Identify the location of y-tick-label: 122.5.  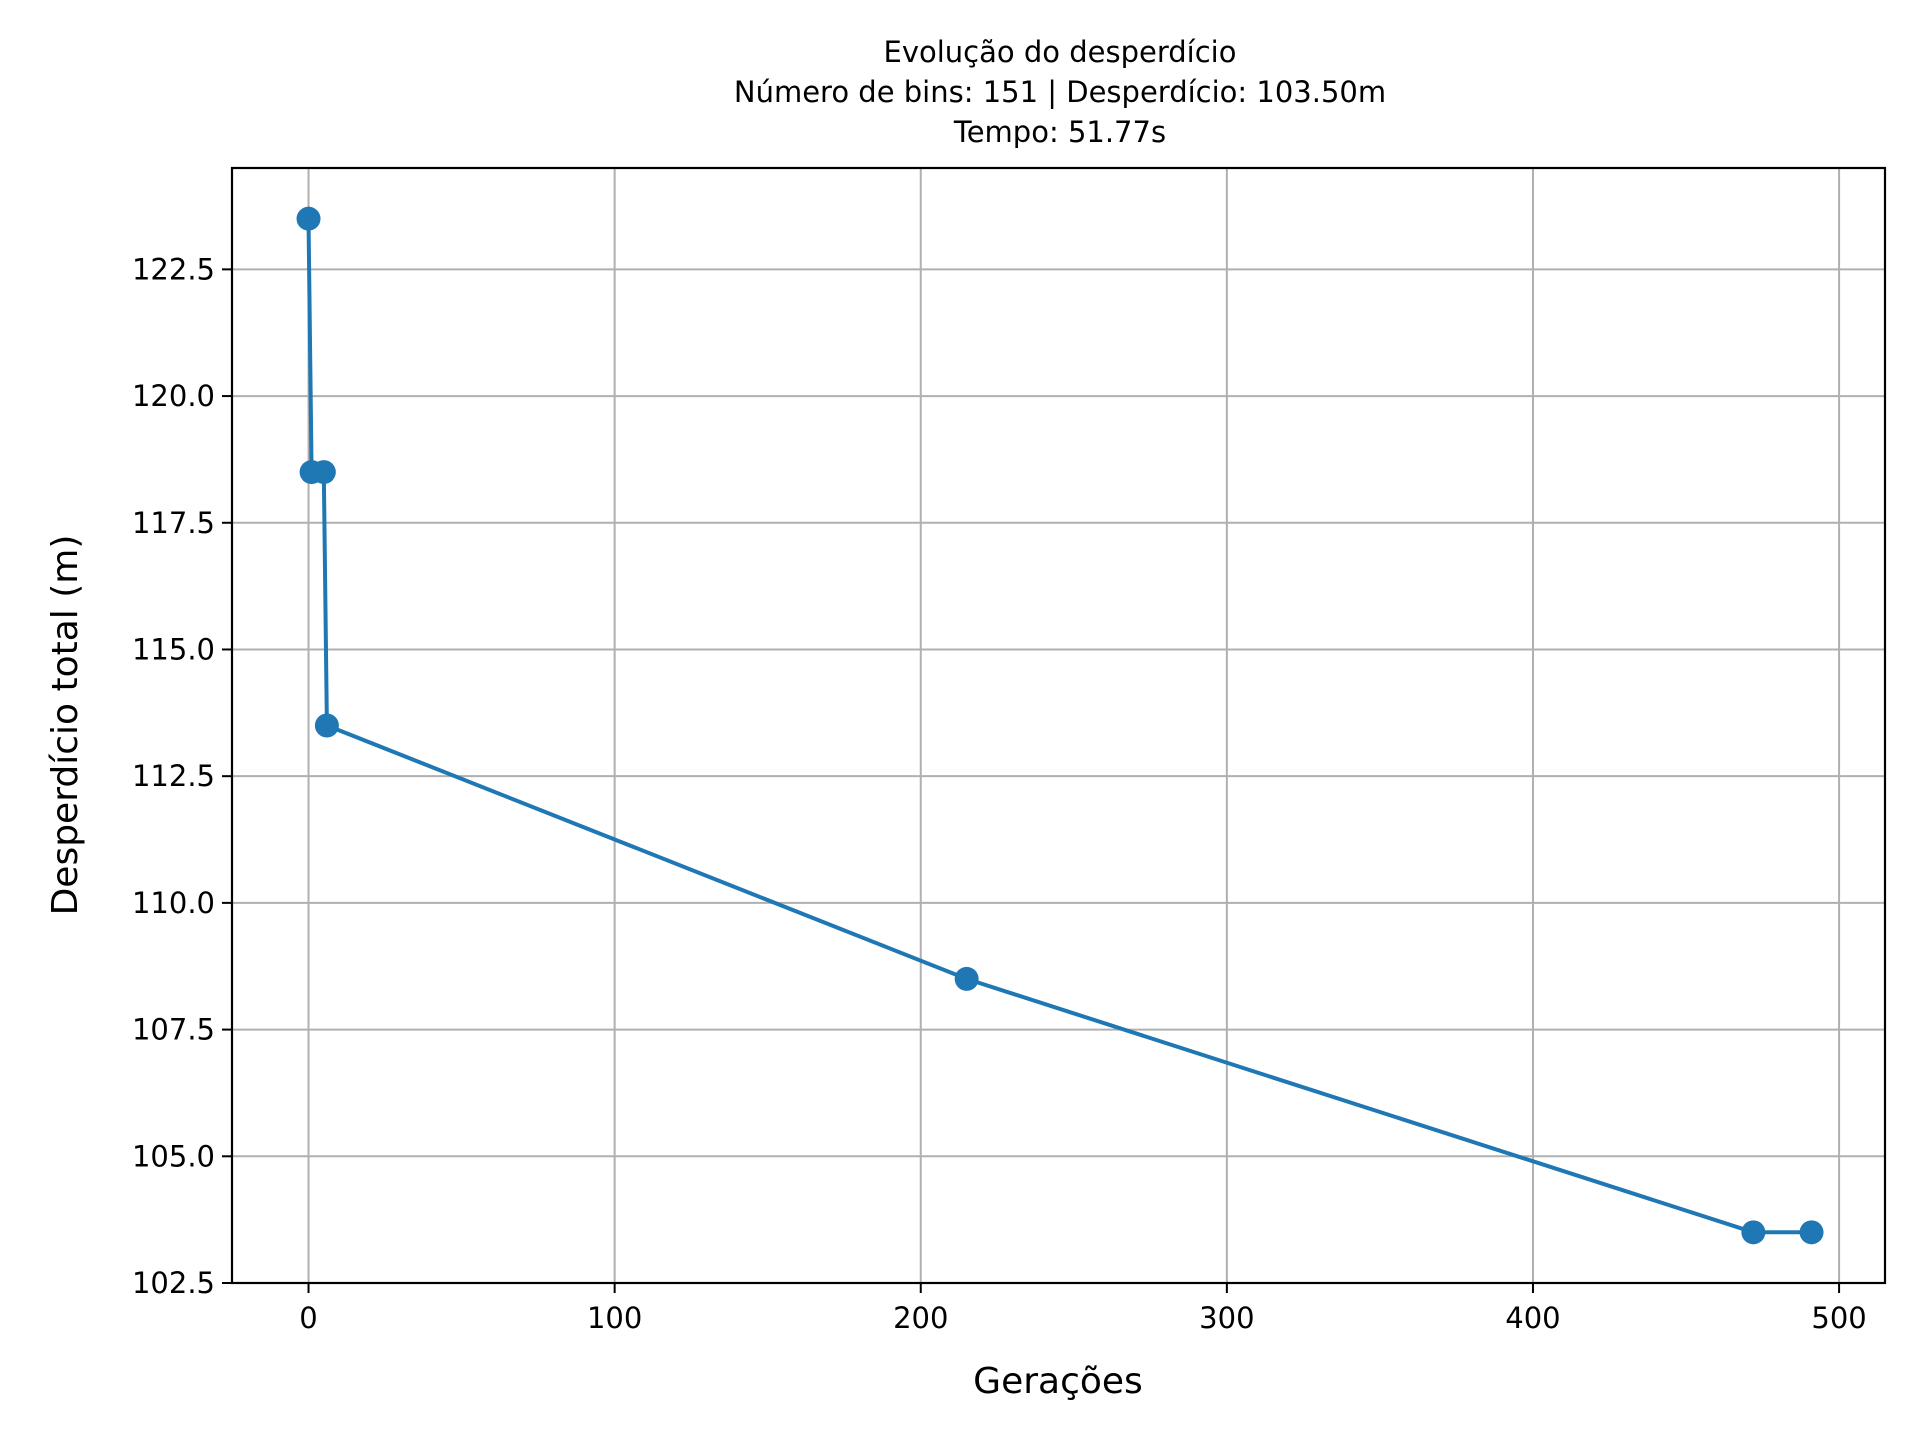
(173, 269).